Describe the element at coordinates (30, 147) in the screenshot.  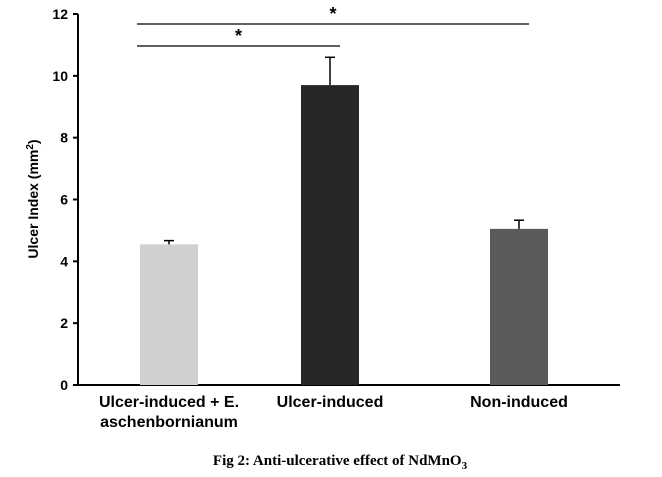
I see `y-axis-title-superscript: 2` at that location.